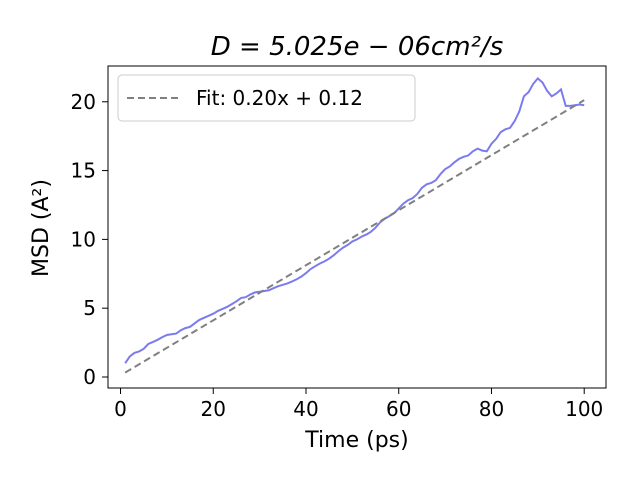 The height and width of the screenshot is (480, 640). What do you see at coordinates (83, 102) in the screenshot?
I see `y-tick-label: 20` at bounding box center [83, 102].